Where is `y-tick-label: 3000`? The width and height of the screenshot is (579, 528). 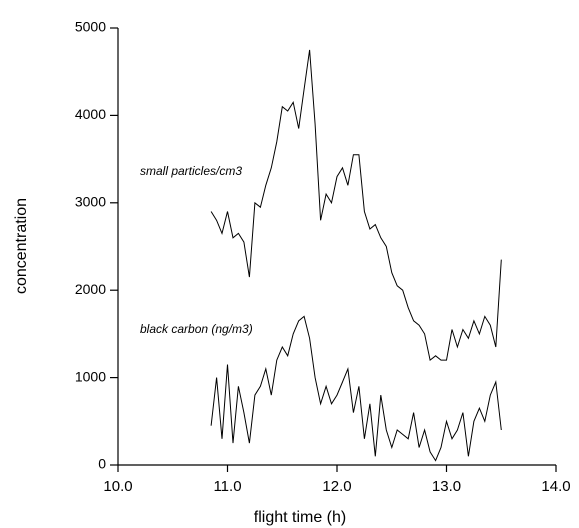 y-tick-label: 3000 is located at coordinates (90, 202).